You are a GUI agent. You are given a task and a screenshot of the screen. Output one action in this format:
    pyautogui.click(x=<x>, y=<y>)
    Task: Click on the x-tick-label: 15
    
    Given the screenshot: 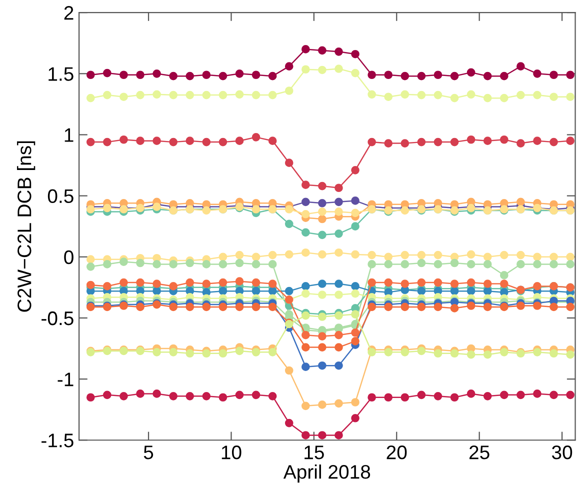 What is the action you would take?
    pyautogui.click(x=314, y=453)
    